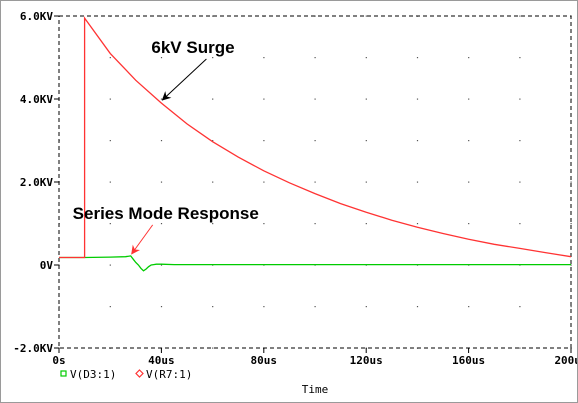 Image resolution: width=578 pixels, height=403 pixels. Describe the element at coordinates (93, 374) in the screenshot. I see `legend-entry: V(D3:1)` at that location.